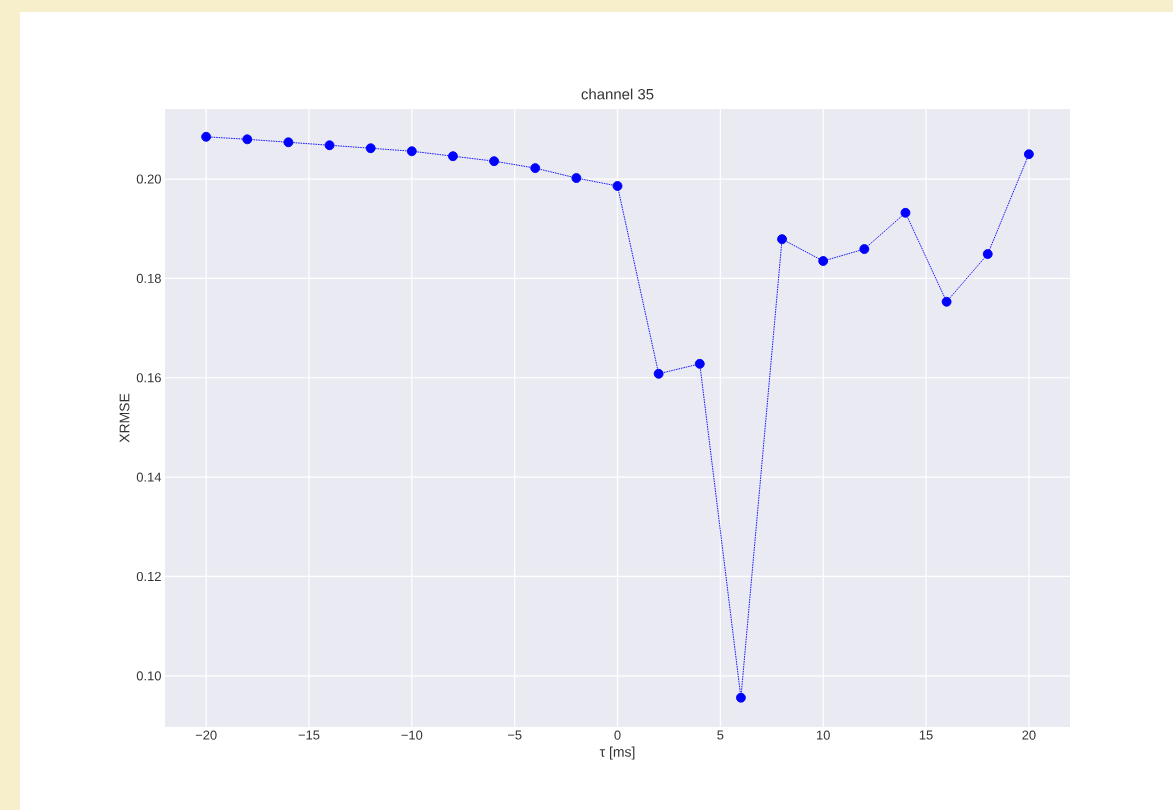  Describe the element at coordinates (617, 753) in the screenshot. I see `x-axis-title: τ [ms]` at that location.